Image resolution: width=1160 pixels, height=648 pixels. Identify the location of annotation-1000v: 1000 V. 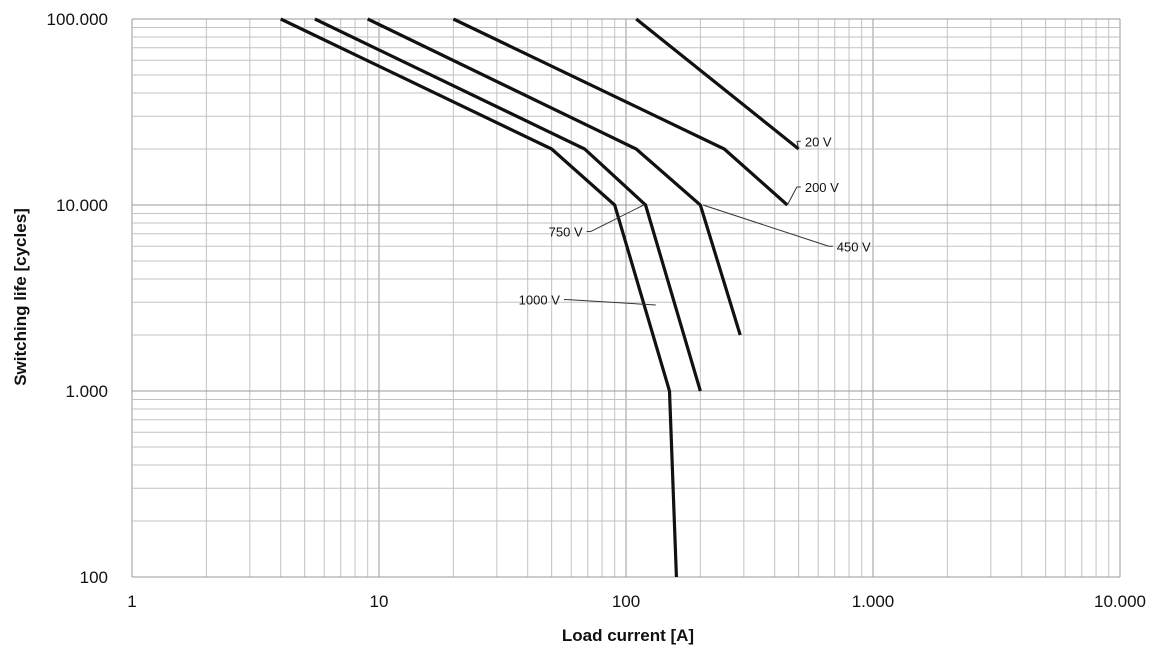
(587, 300).